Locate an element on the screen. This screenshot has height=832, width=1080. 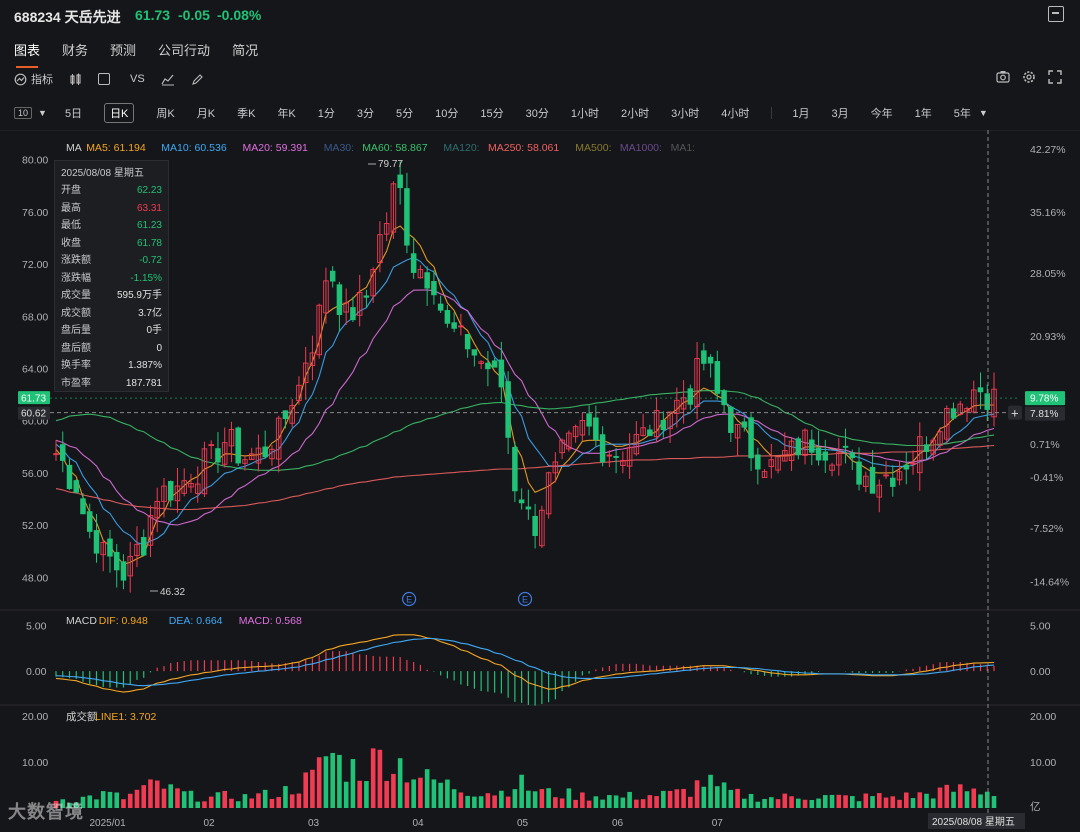
period-1h: 1小时 is located at coordinates (585, 114).